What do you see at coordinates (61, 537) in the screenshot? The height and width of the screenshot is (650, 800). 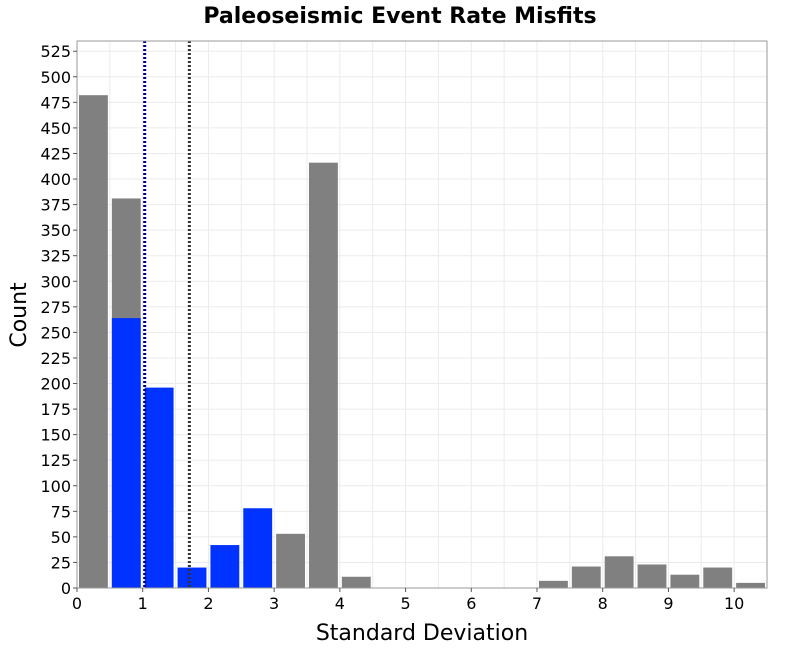 I see `y-tick-label: 50` at bounding box center [61, 537].